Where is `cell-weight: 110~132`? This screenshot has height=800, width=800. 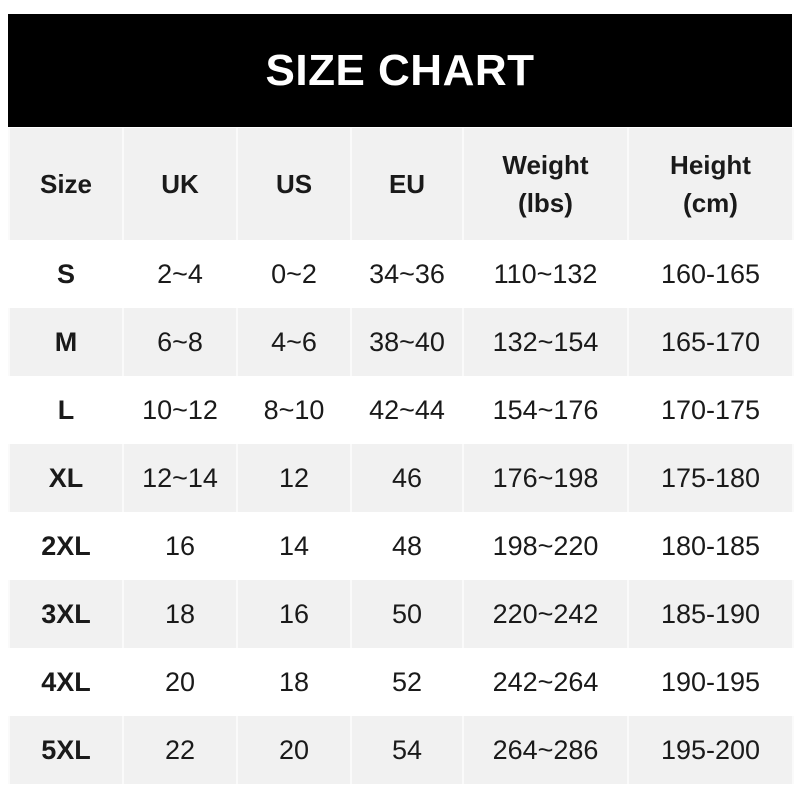
cell-weight: 110~132 is located at coordinates (545, 274).